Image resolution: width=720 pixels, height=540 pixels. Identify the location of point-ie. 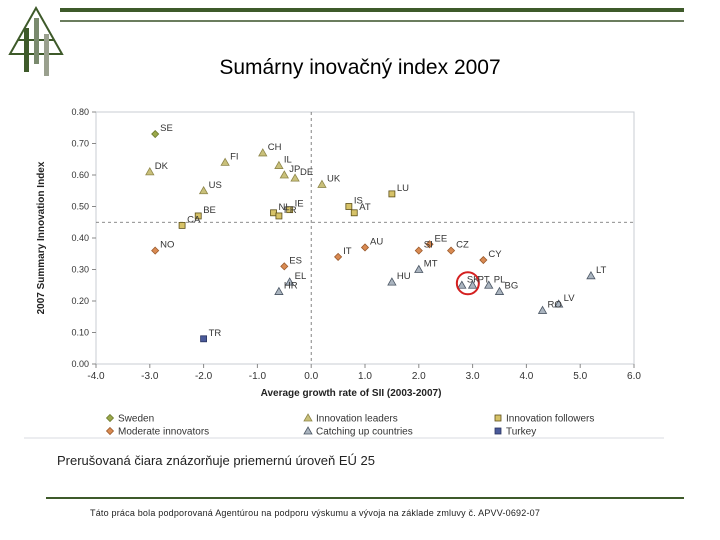
(290, 210).